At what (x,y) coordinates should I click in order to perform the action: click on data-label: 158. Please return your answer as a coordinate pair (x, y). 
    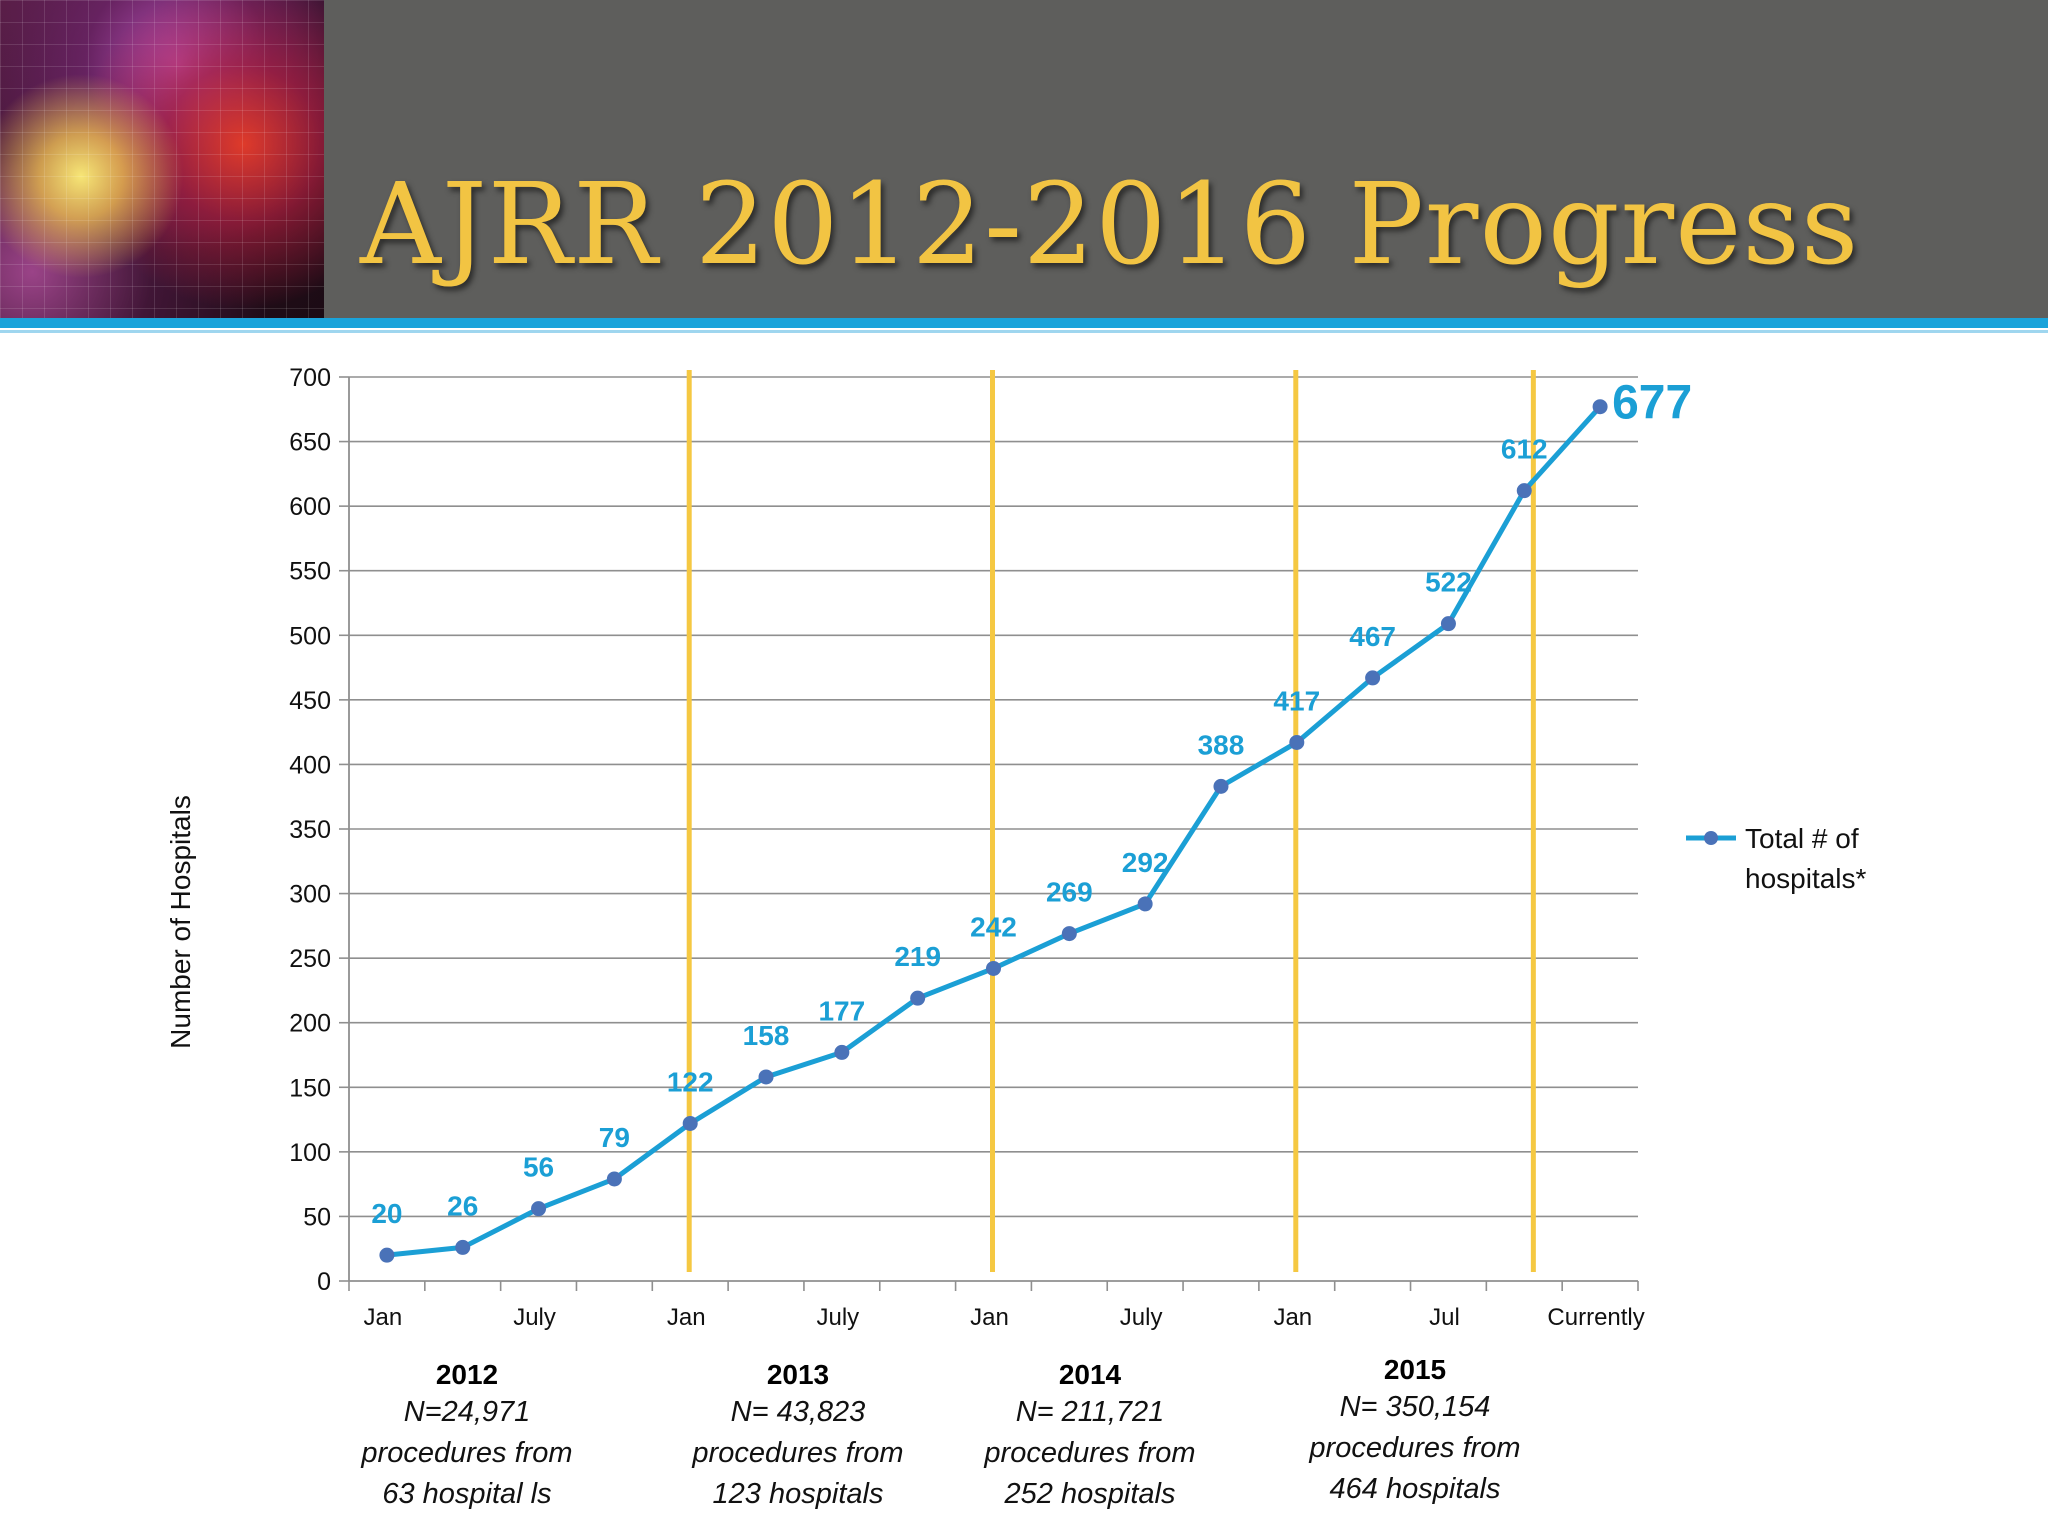
    Looking at the image, I should click on (766, 1035).